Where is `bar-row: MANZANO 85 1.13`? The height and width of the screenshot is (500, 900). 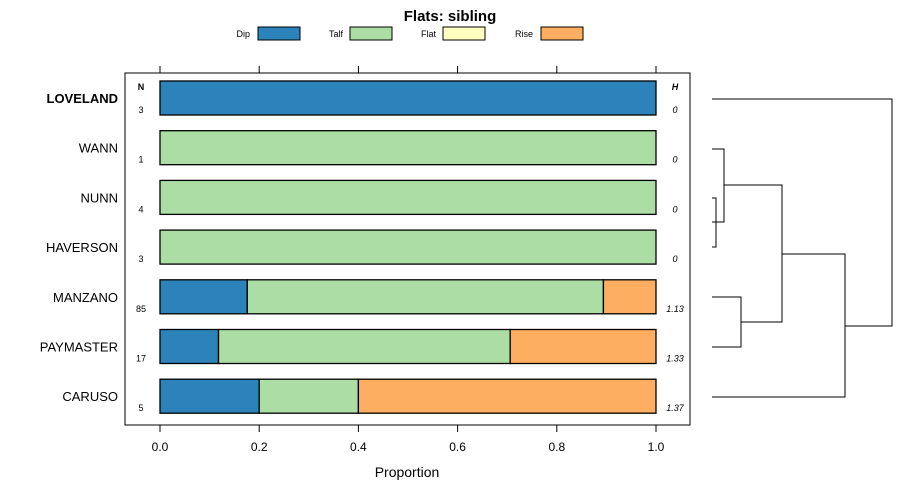 bar-row: MANZANO 85 1.13 is located at coordinates (368, 297).